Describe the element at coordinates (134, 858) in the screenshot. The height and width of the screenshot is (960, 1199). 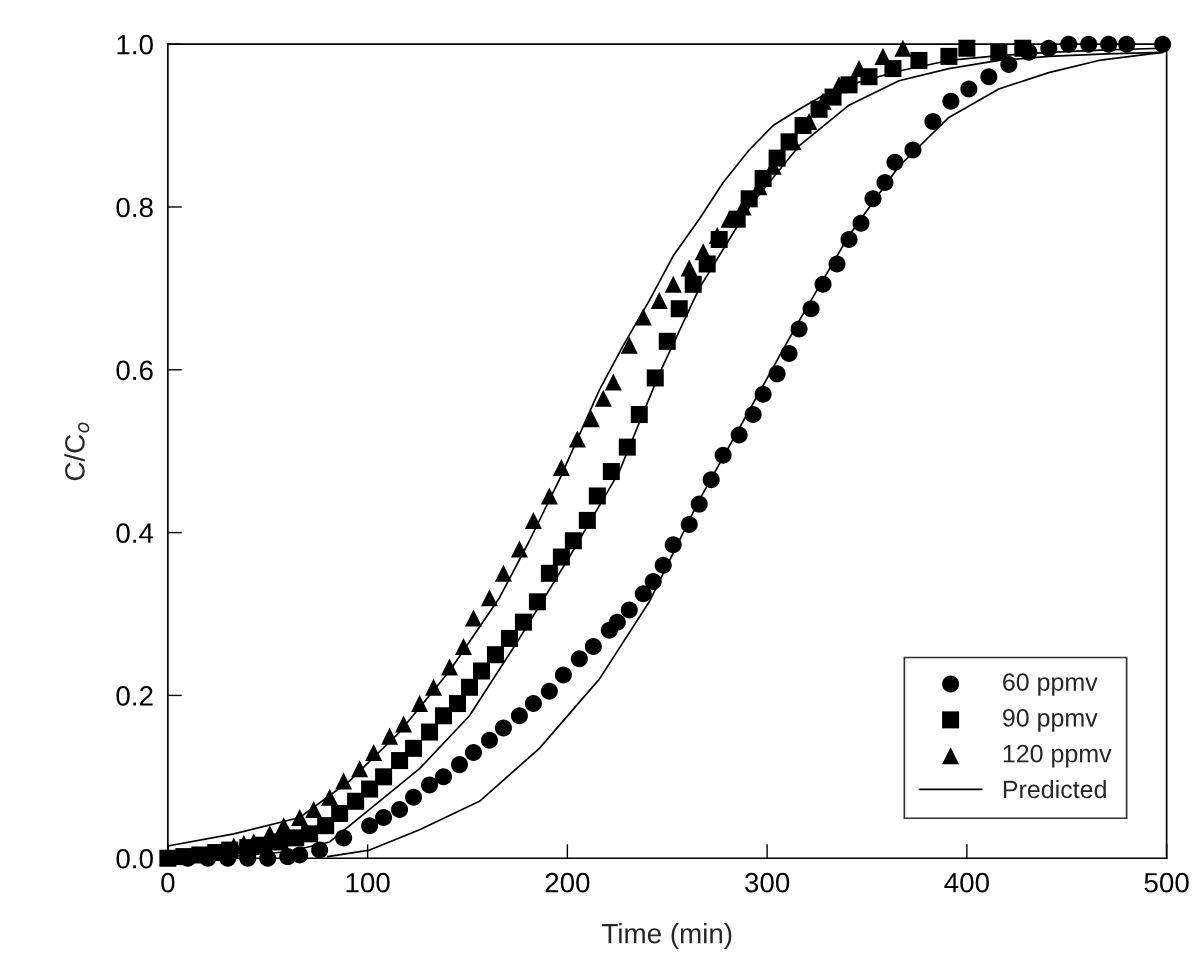
I see `y-tick-label: 0.0` at that location.